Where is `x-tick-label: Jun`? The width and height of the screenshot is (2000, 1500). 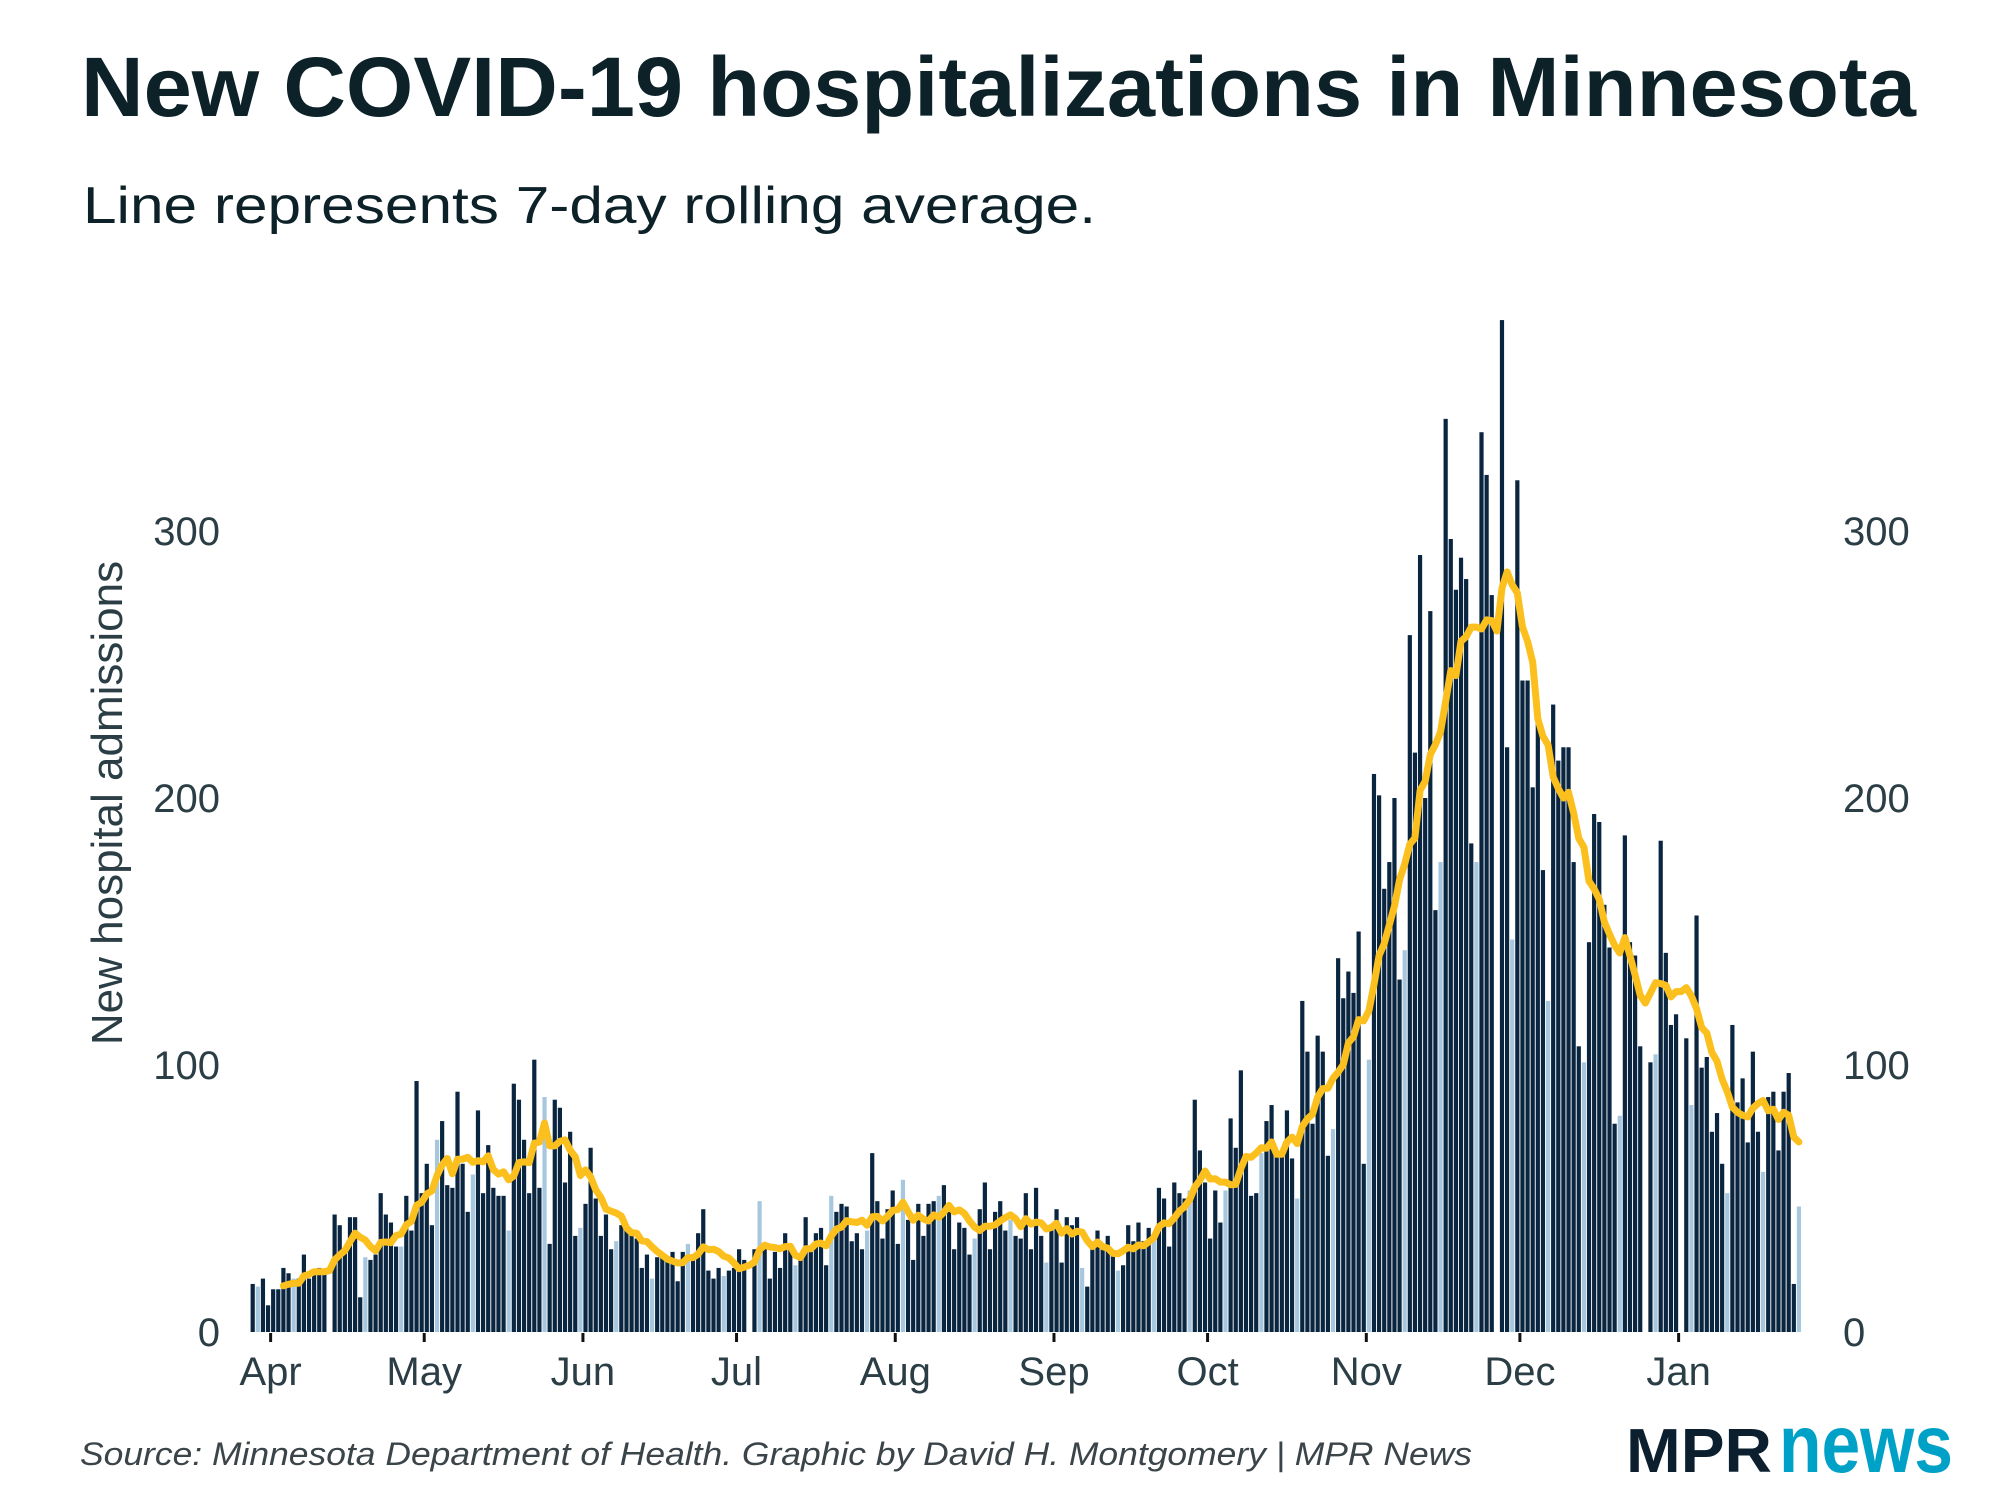 x-tick-label: Jun is located at coordinates (583, 1372).